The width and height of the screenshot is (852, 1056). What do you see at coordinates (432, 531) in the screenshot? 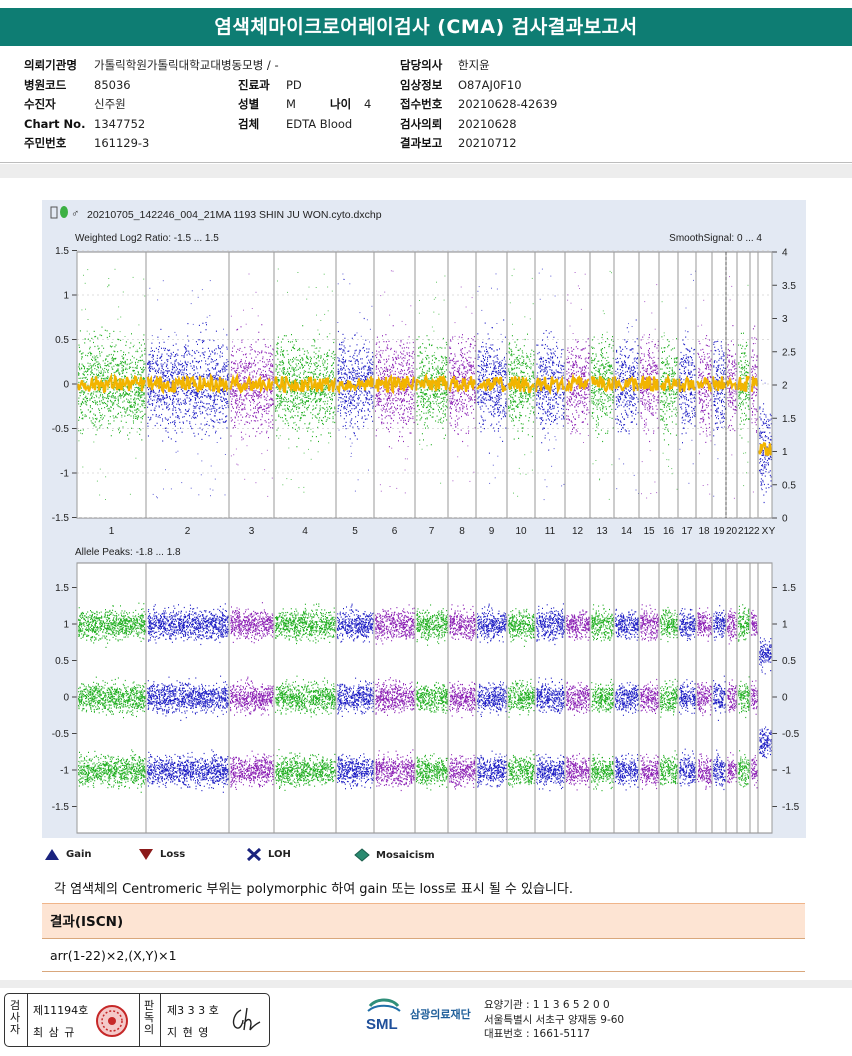
I see `chromosome-label: 7` at bounding box center [432, 531].